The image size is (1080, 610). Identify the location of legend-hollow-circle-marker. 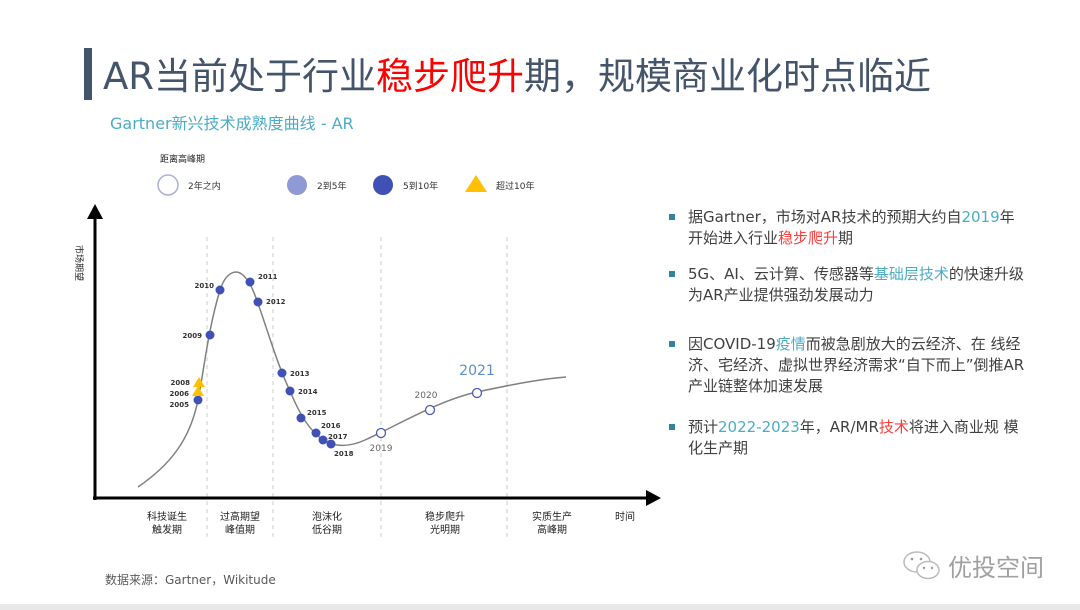
(168, 185).